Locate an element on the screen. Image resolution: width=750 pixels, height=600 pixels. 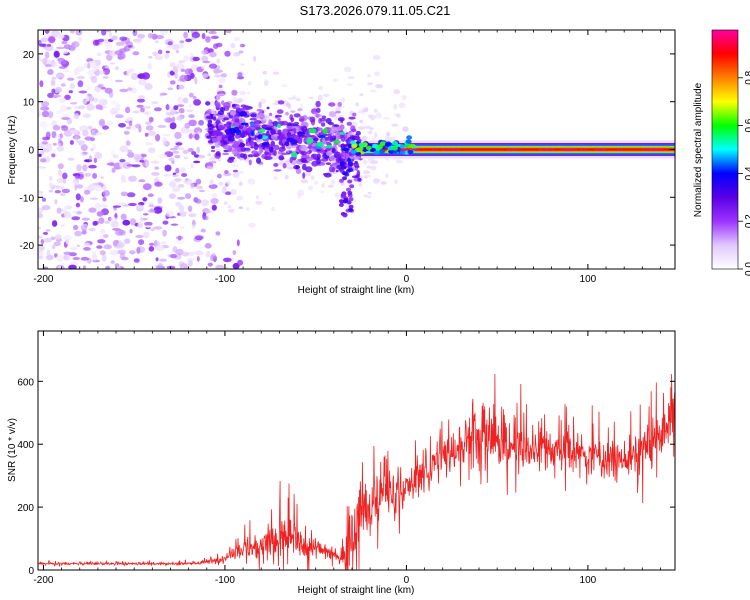
x-tick-label: -200 is located at coordinates (43, 279).